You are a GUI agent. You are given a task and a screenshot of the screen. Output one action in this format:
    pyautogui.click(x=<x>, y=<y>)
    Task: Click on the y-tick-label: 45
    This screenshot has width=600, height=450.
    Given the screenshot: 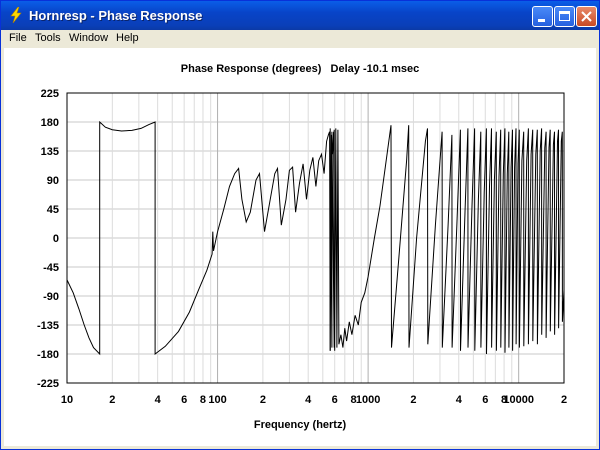 What is the action you would take?
    pyautogui.click(x=53, y=210)
    